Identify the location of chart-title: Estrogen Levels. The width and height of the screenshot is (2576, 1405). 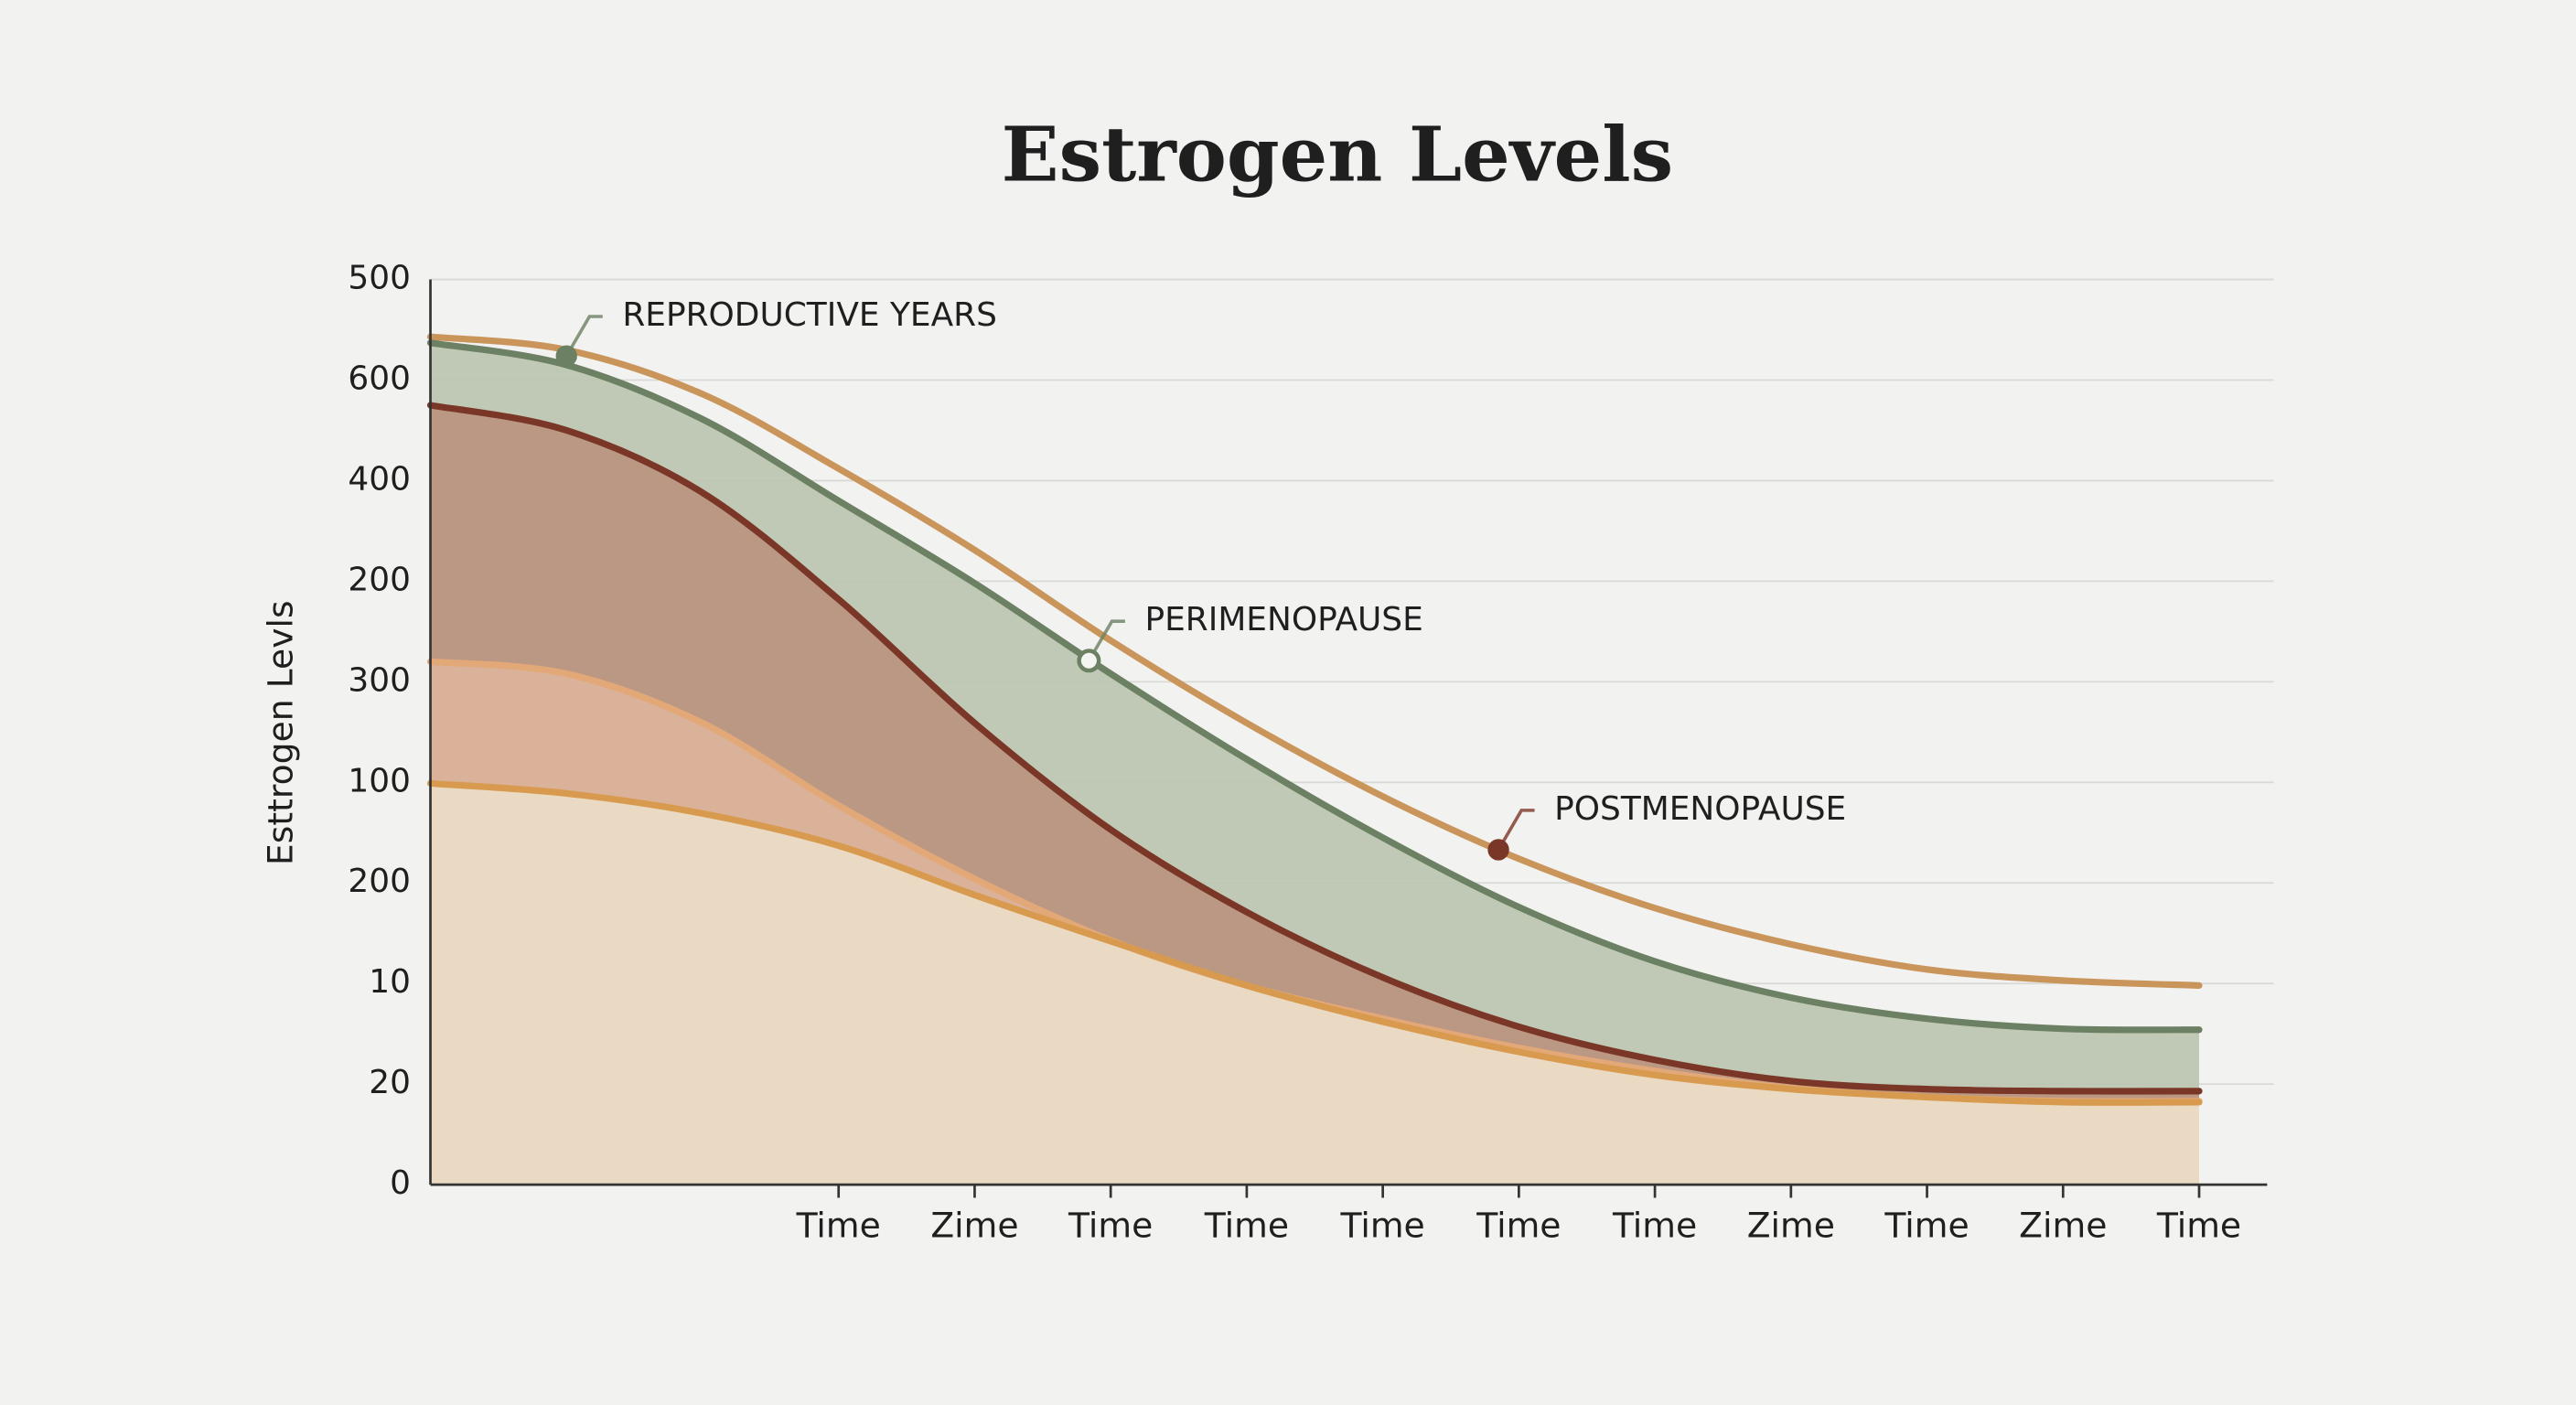
(1338, 155).